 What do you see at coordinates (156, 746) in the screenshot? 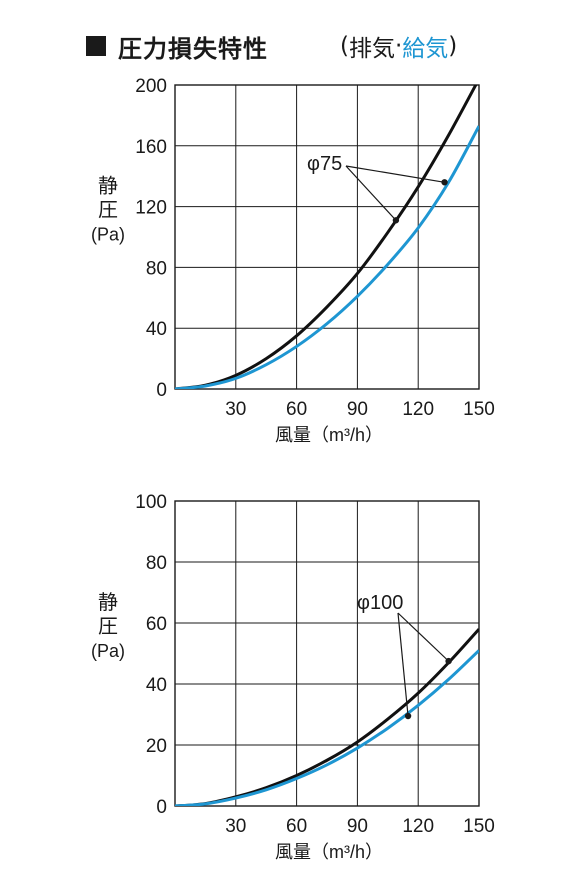
I see `chart-2-y-tick-label: 20` at bounding box center [156, 746].